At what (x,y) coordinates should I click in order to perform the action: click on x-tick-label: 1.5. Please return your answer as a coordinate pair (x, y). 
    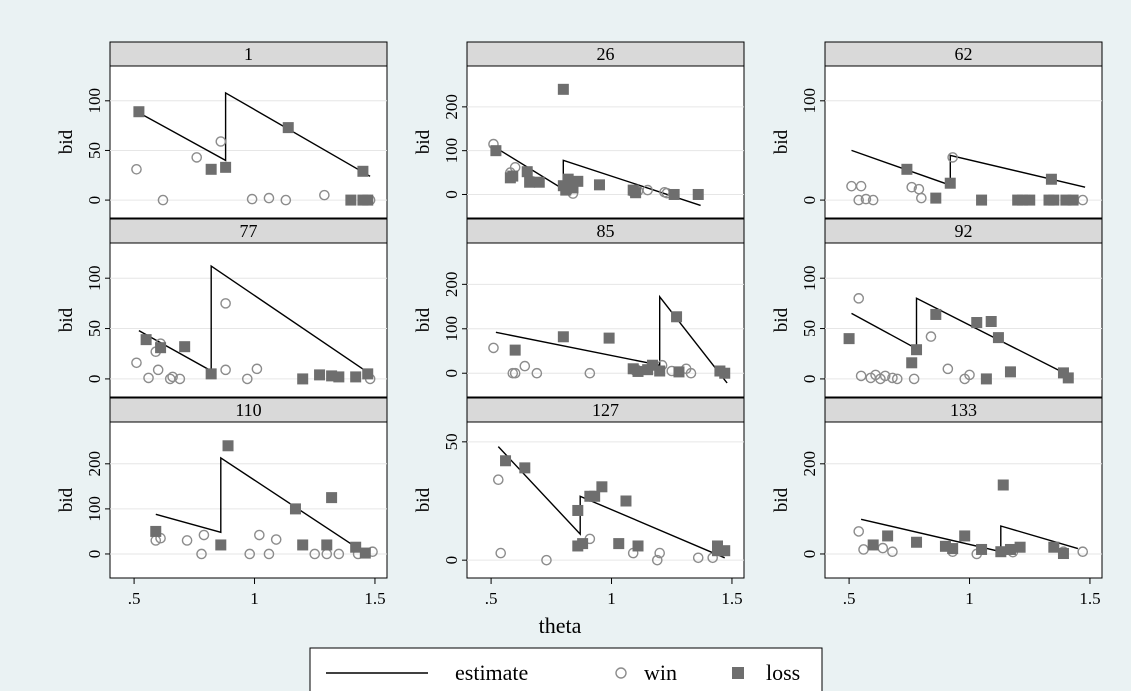
    Looking at the image, I should click on (1089, 598).